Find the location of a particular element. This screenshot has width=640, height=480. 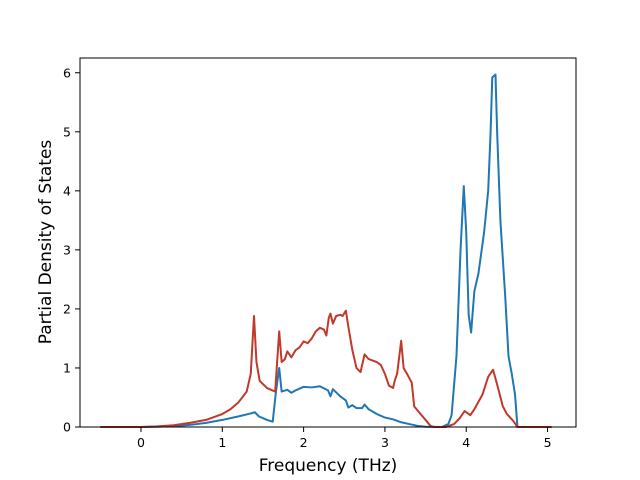

x-tick-label-0: 0 is located at coordinates (141, 442).